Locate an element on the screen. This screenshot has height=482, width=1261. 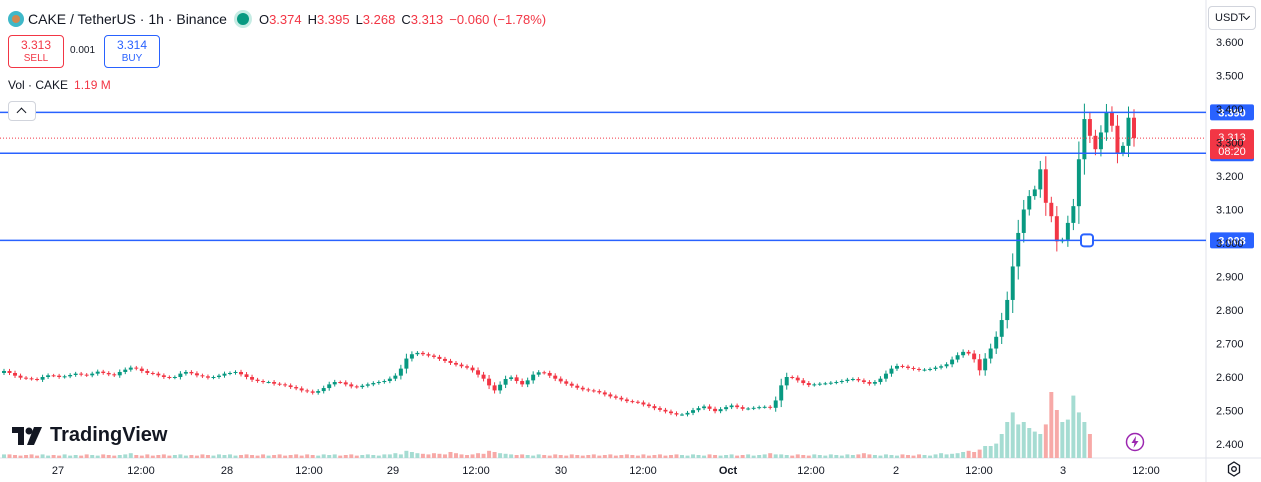
collapse-legend-button is located at coordinates (22, 111).